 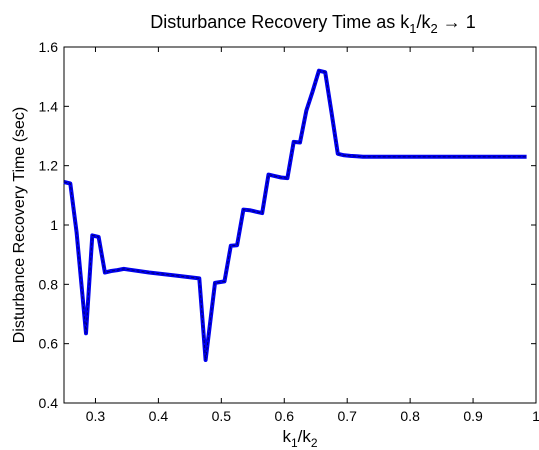 I want to click on y-tick-label: 1, so click(x=54, y=225).